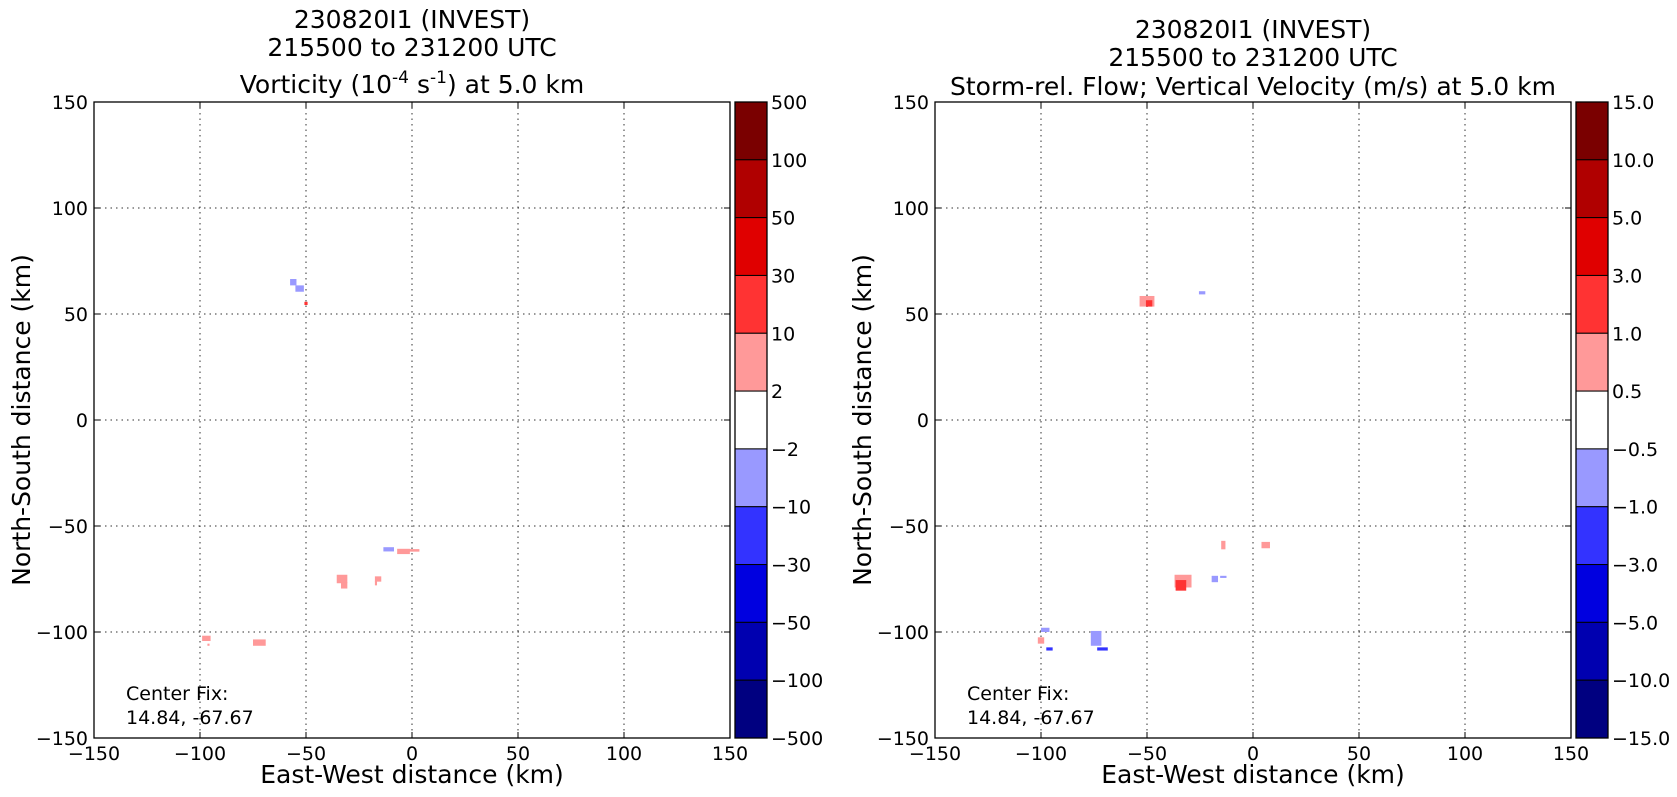 The image size is (1677, 797). Describe the element at coordinates (797, 739) in the screenshot. I see `colorbar-label: −500` at that location.